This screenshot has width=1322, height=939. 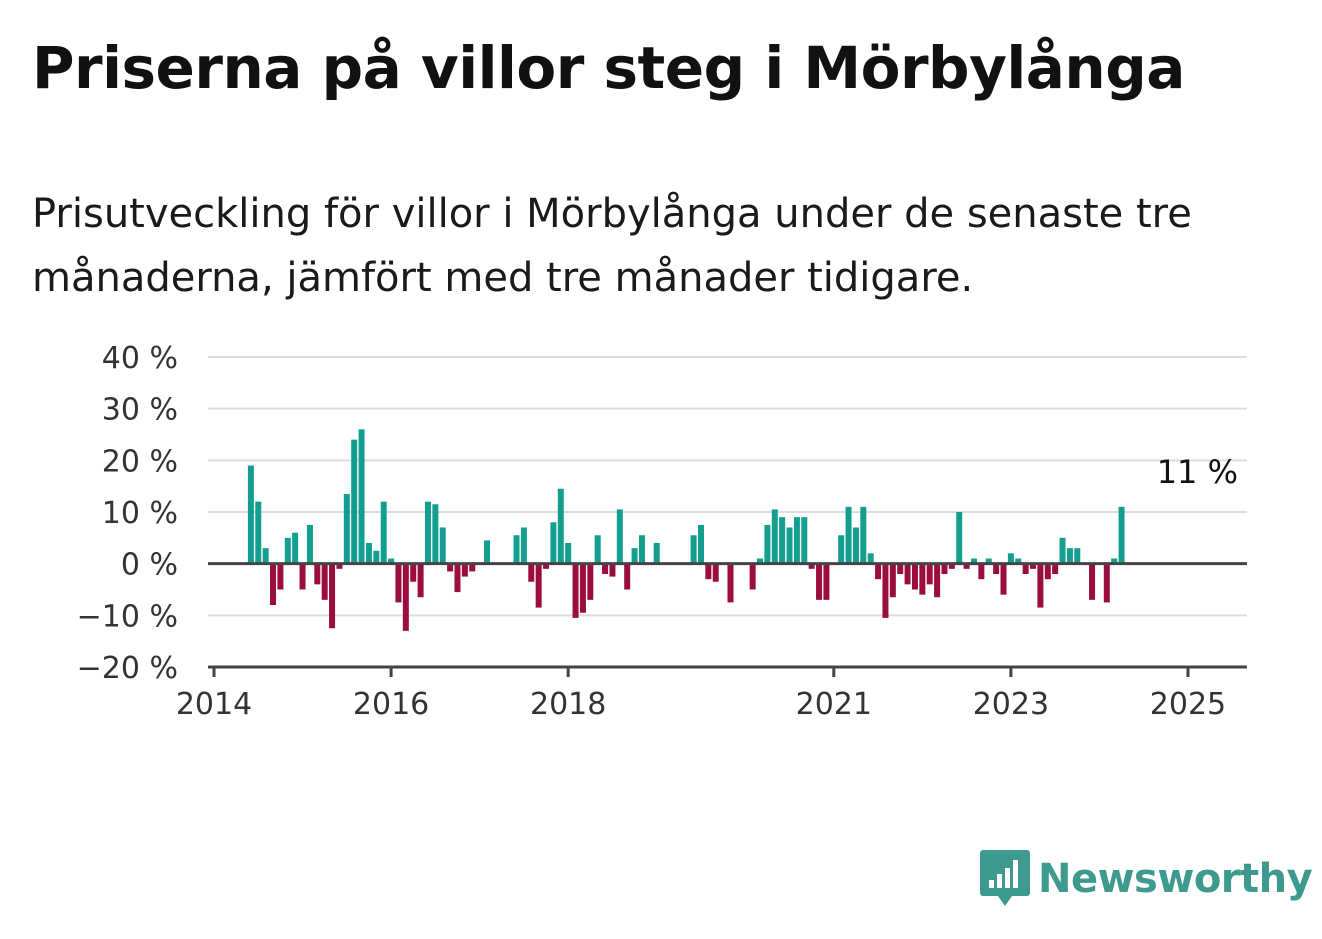 What do you see at coordinates (140, 513) in the screenshot?
I see `y-tick-label: 10 %` at bounding box center [140, 513].